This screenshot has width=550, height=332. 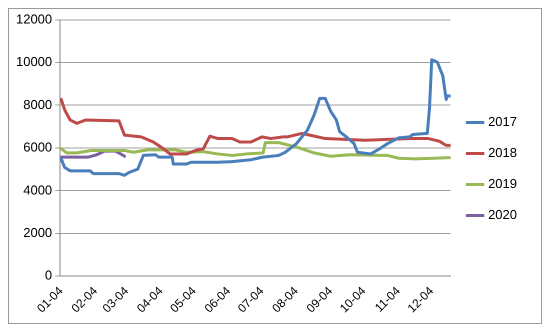 I want to click on y-tick-label: 6000, so click(x=37, y=147).